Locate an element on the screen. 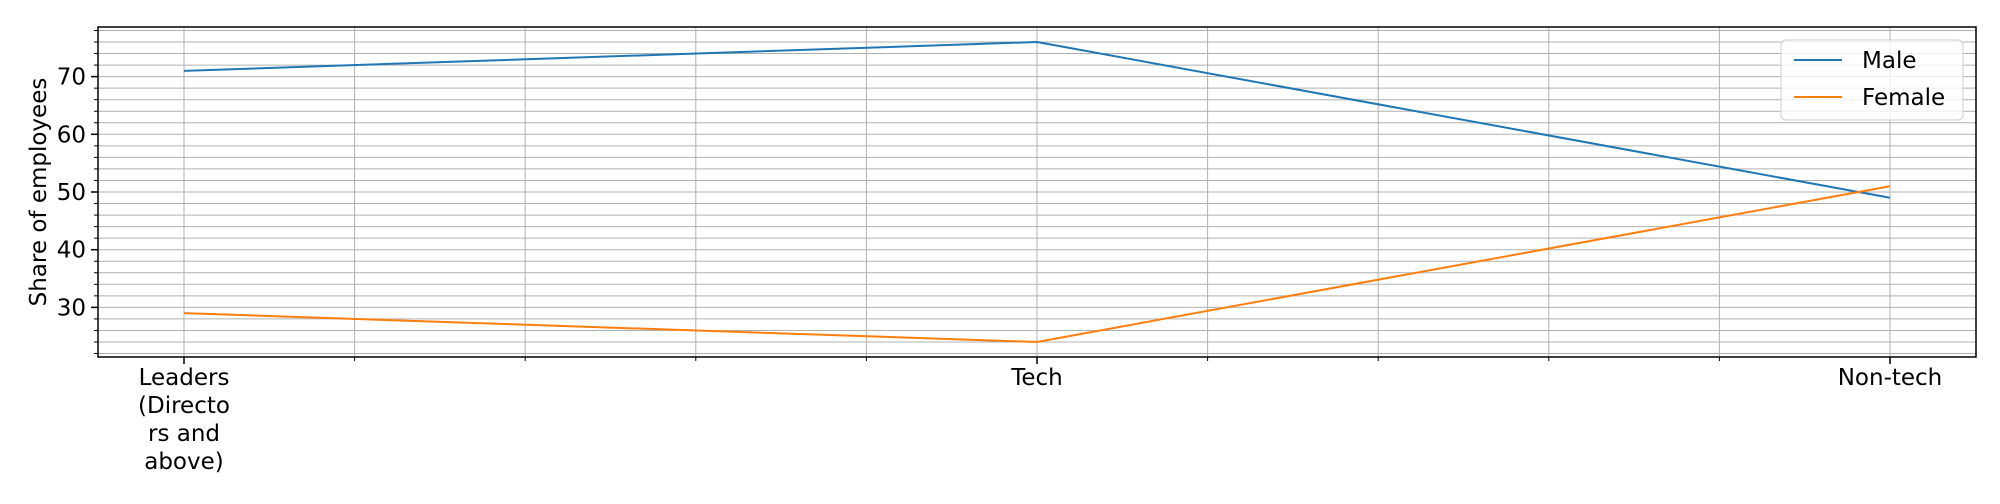 The width and height of the screenshot is (2000, 504). y-tick-label: 70 is located at coordinates (71, 78).